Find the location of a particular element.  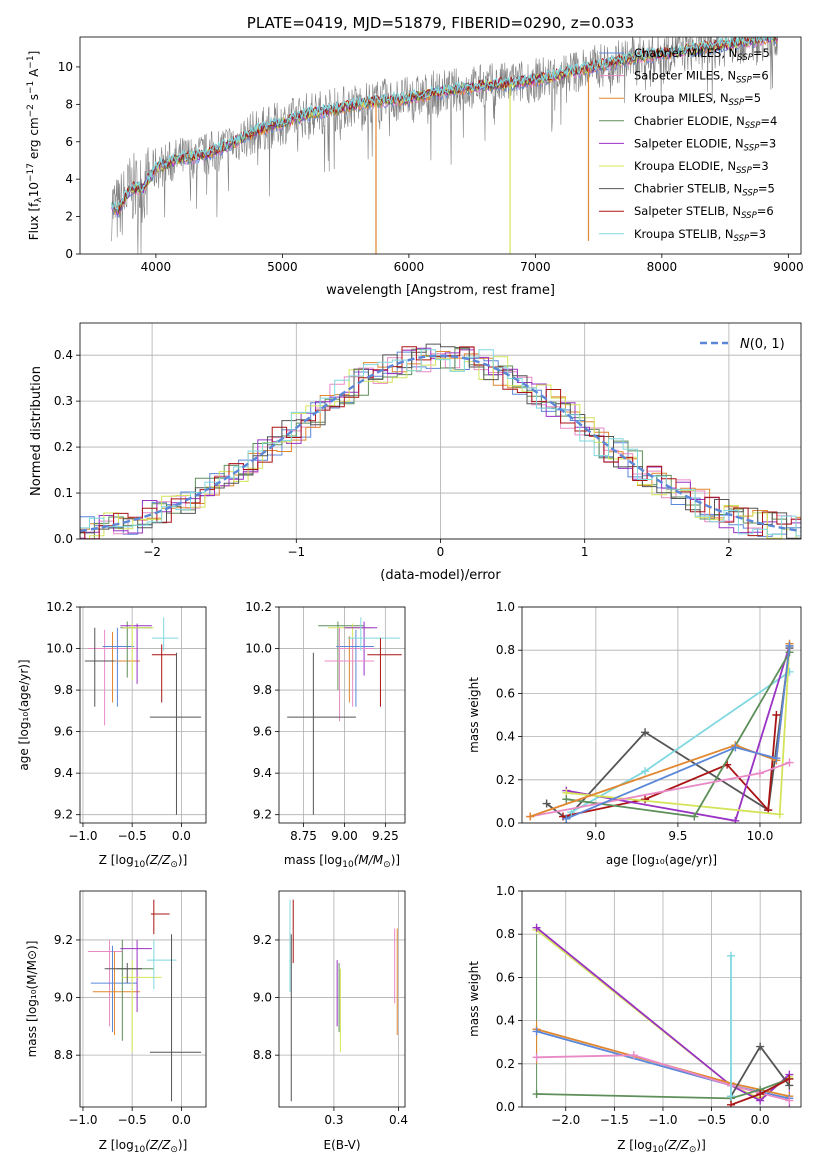

ebv-mass-axes: 0.3 0.4 8.8 9.0 9.2 is located at coordinates (330, 1009).